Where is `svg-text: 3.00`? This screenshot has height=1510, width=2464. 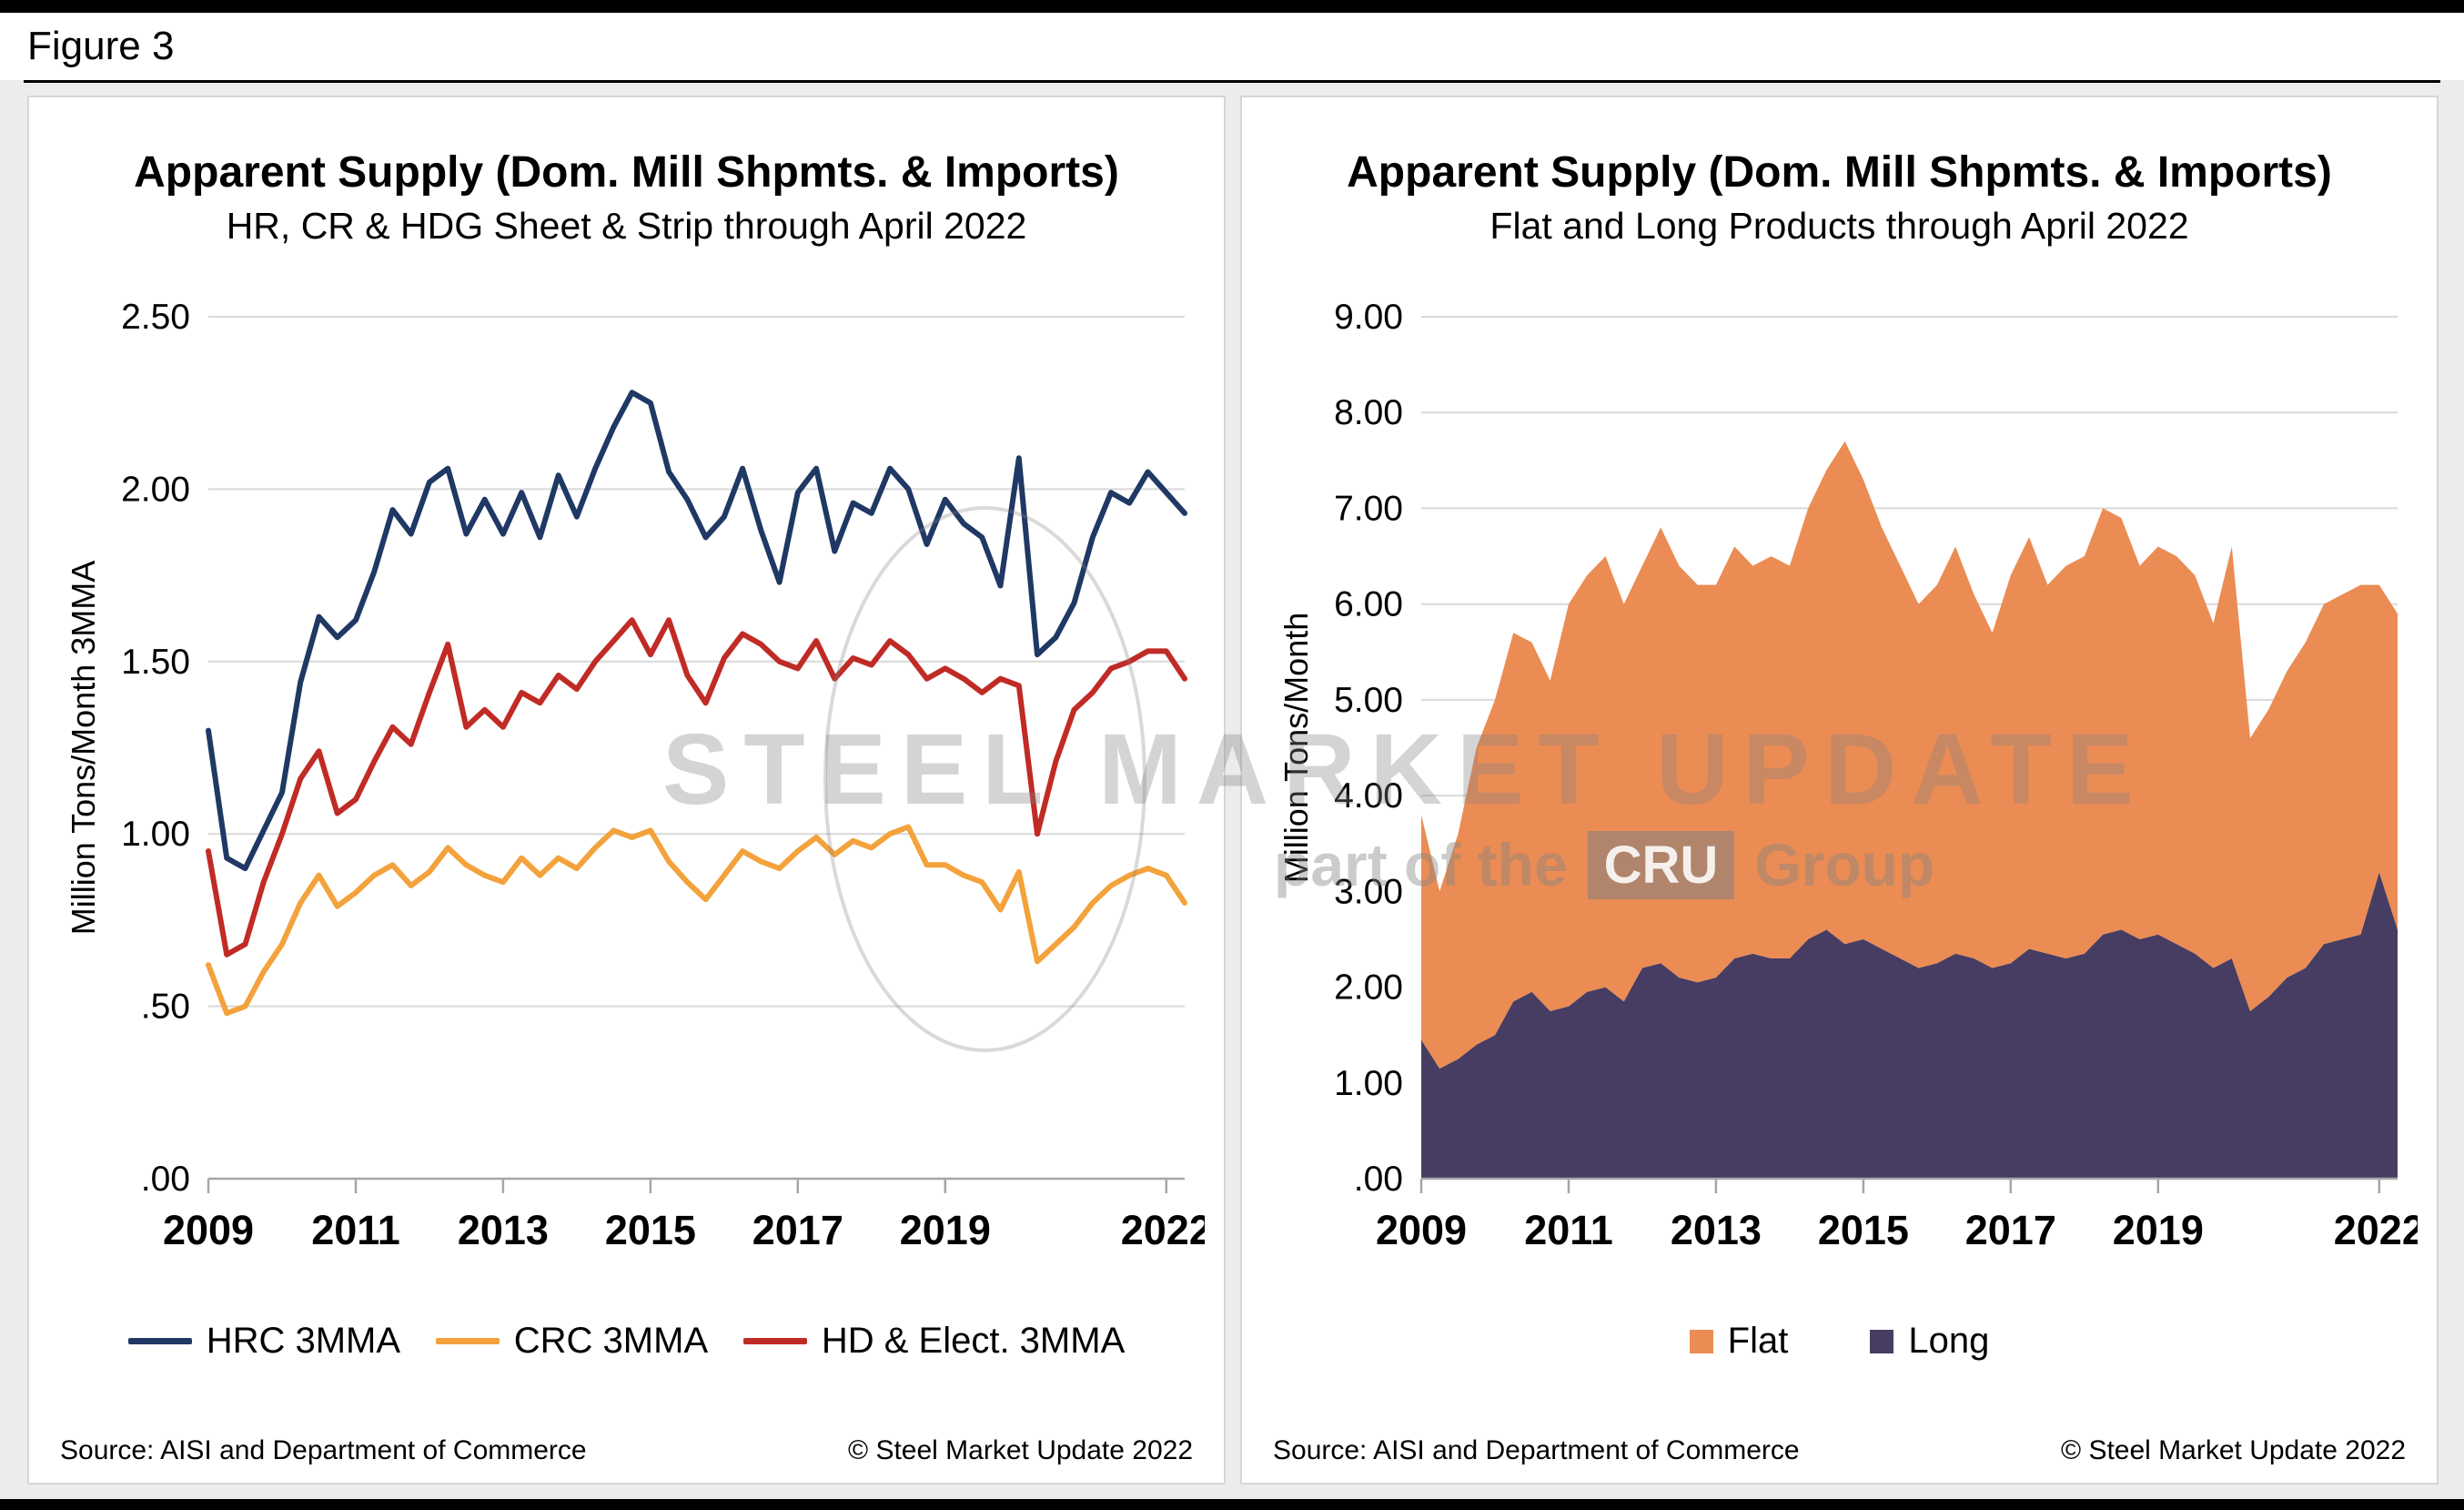 svg-text: 3.00 is located at coordinates (1368, 892).